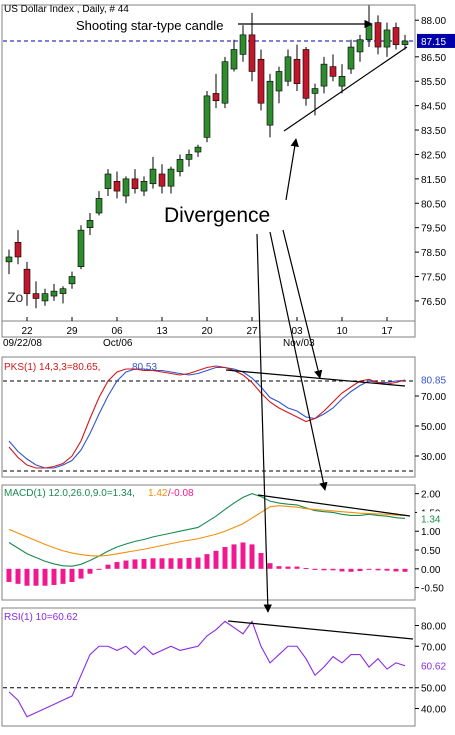  I want to click on price-xtick-label: 10, so click(342, 331).